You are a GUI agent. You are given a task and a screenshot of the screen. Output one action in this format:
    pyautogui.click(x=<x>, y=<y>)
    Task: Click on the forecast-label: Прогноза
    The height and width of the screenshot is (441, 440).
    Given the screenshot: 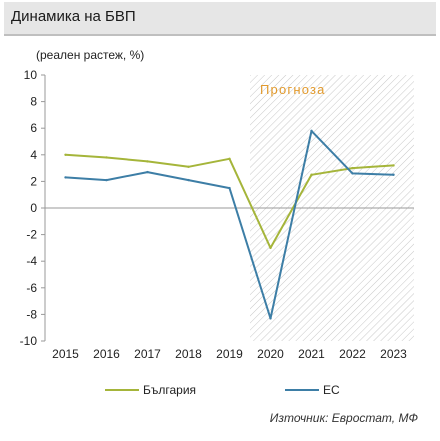 What is the action you would take?
    pyautogui.click(x=293, y=89)
    